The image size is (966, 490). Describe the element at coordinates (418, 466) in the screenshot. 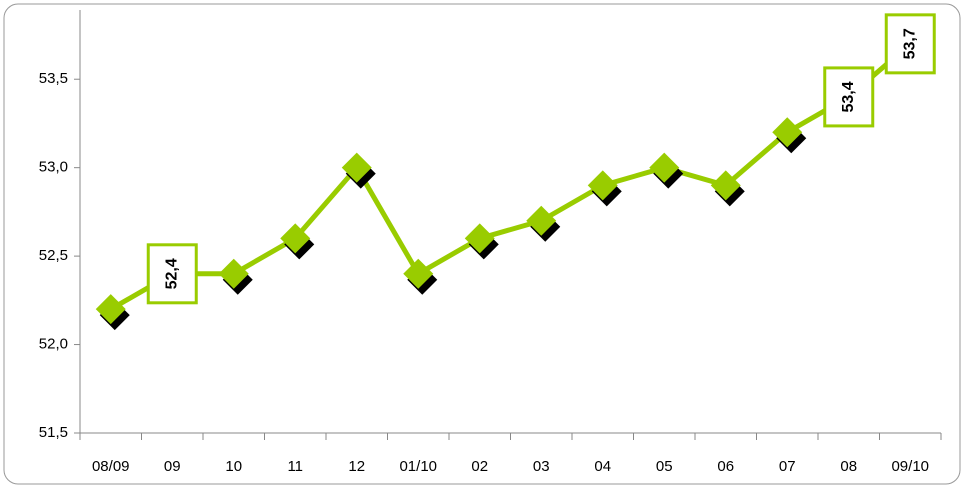

I see `x-tick-label: 01/10` at that location.